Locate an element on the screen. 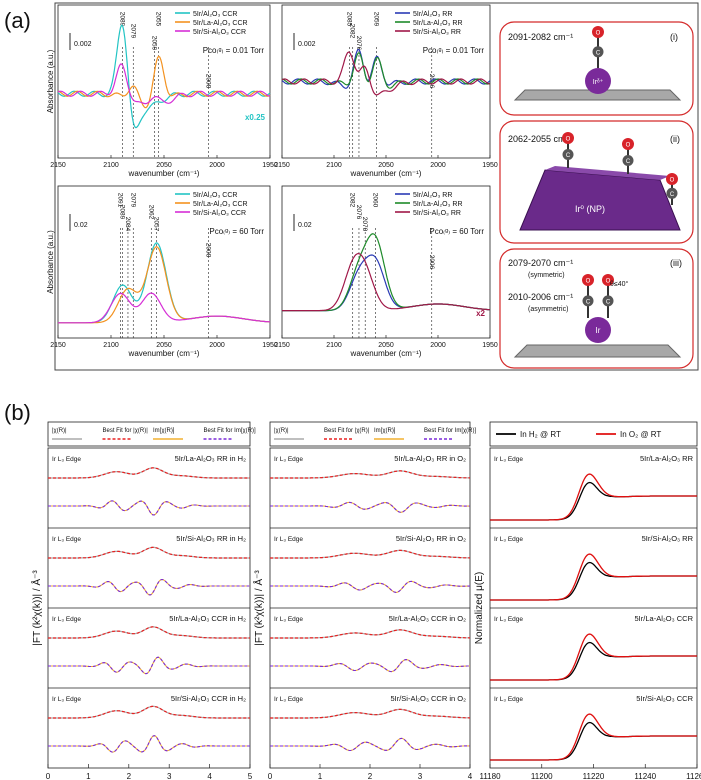 The height and width of the screenshot is (780, 701). x-tick-label: 3 is located at coordinates (420, 776).